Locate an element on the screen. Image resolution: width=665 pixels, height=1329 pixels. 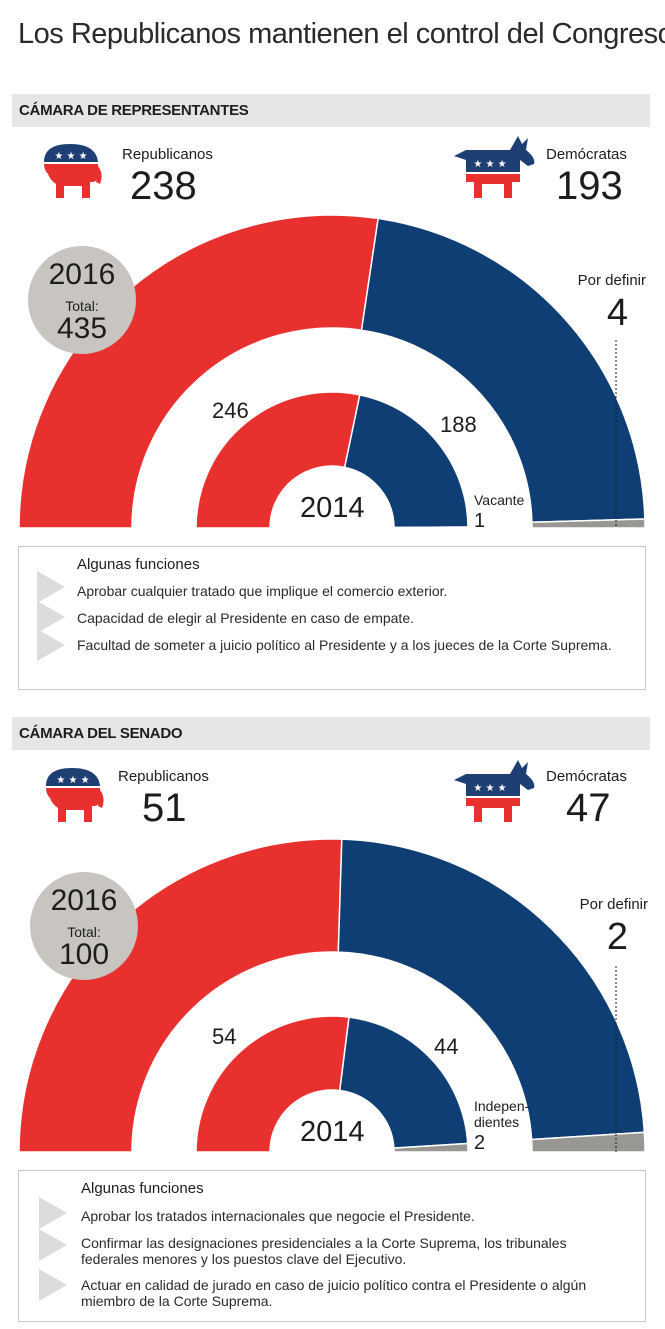
house-heading: CÁMARA DE REPRESENTANTES is located at coordinates (134, 110).